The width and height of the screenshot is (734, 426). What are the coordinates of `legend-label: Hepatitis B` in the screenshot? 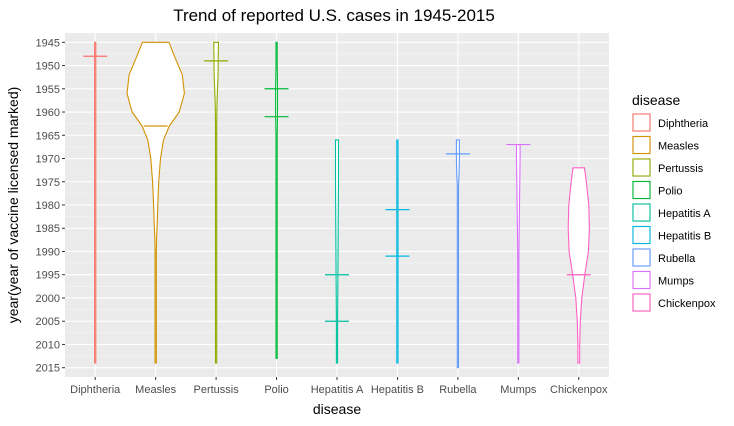 It's located at (684, 237).